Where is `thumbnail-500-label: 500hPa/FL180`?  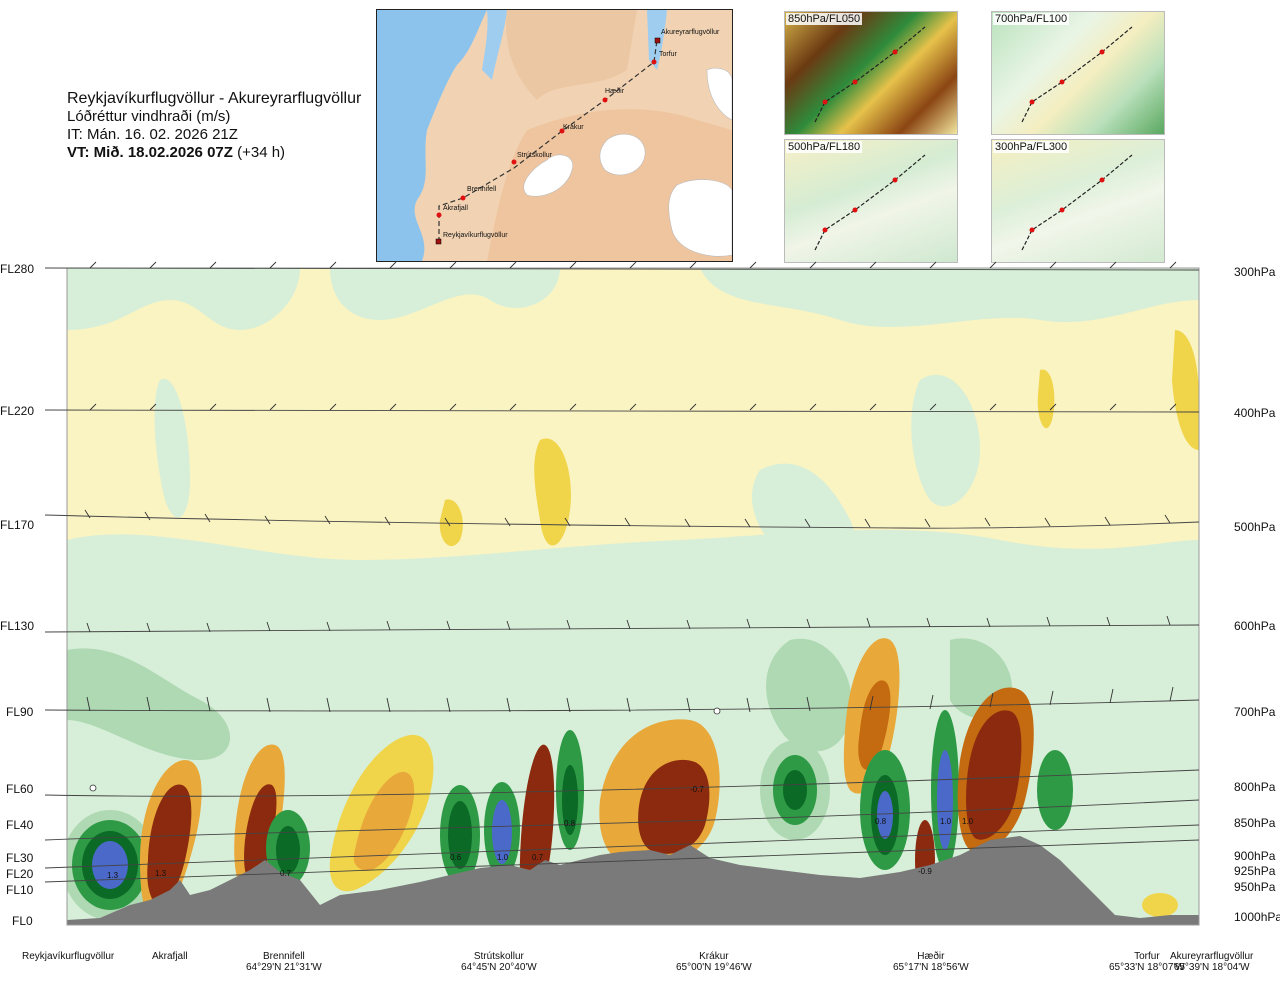
thumbnail-500-label: 500hPa/FL180 is located at coordinates (824, 147).